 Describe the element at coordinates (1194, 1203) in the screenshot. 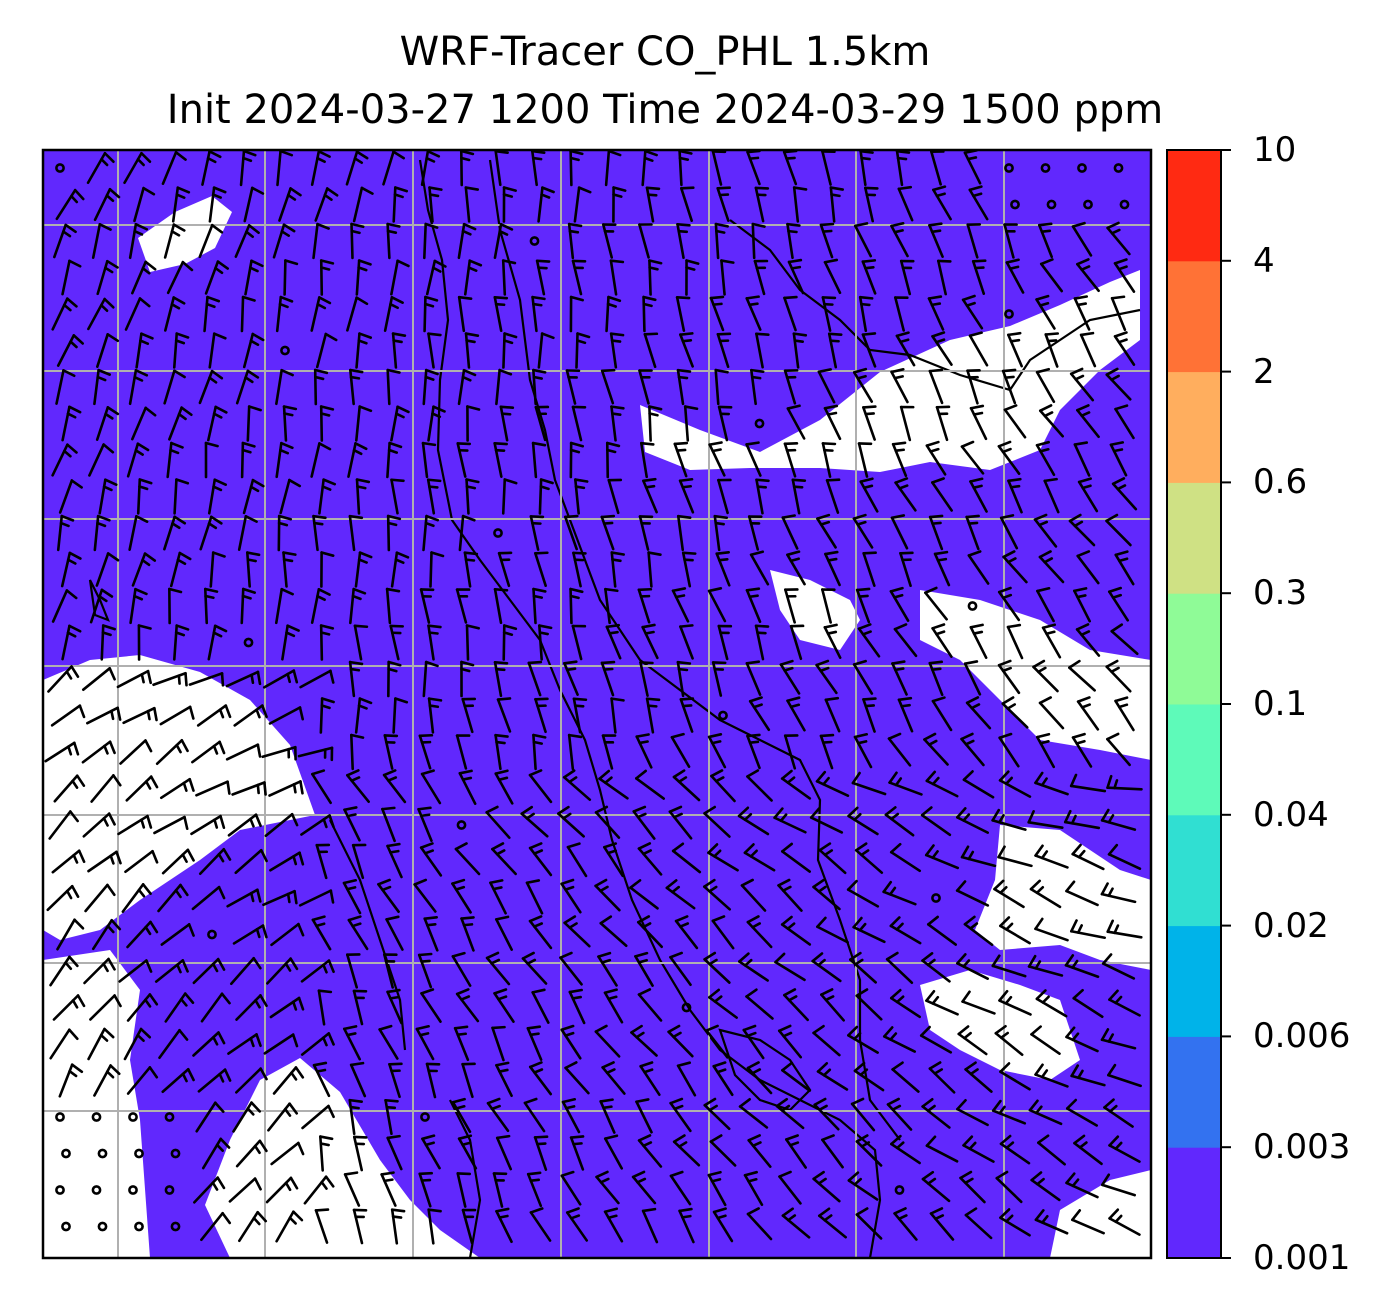

I see `colorbar-segment` at that location.